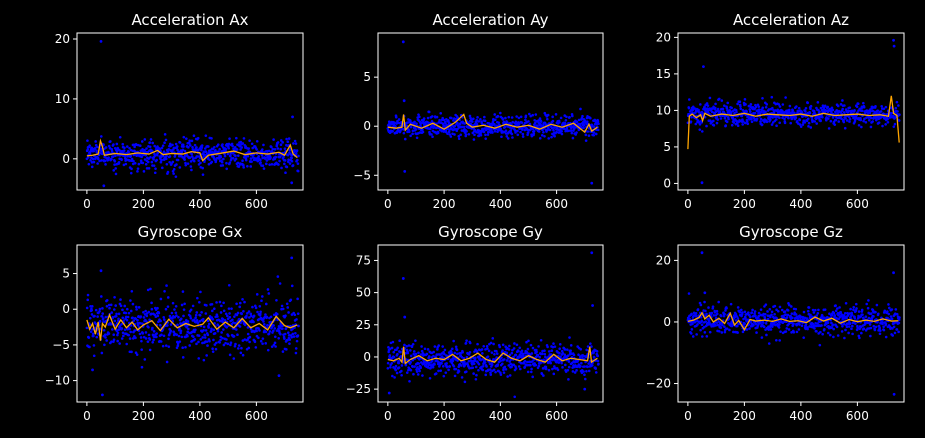 This screenshot has width=925, height=438. I want to click on axes-frame, so click(490, 323).